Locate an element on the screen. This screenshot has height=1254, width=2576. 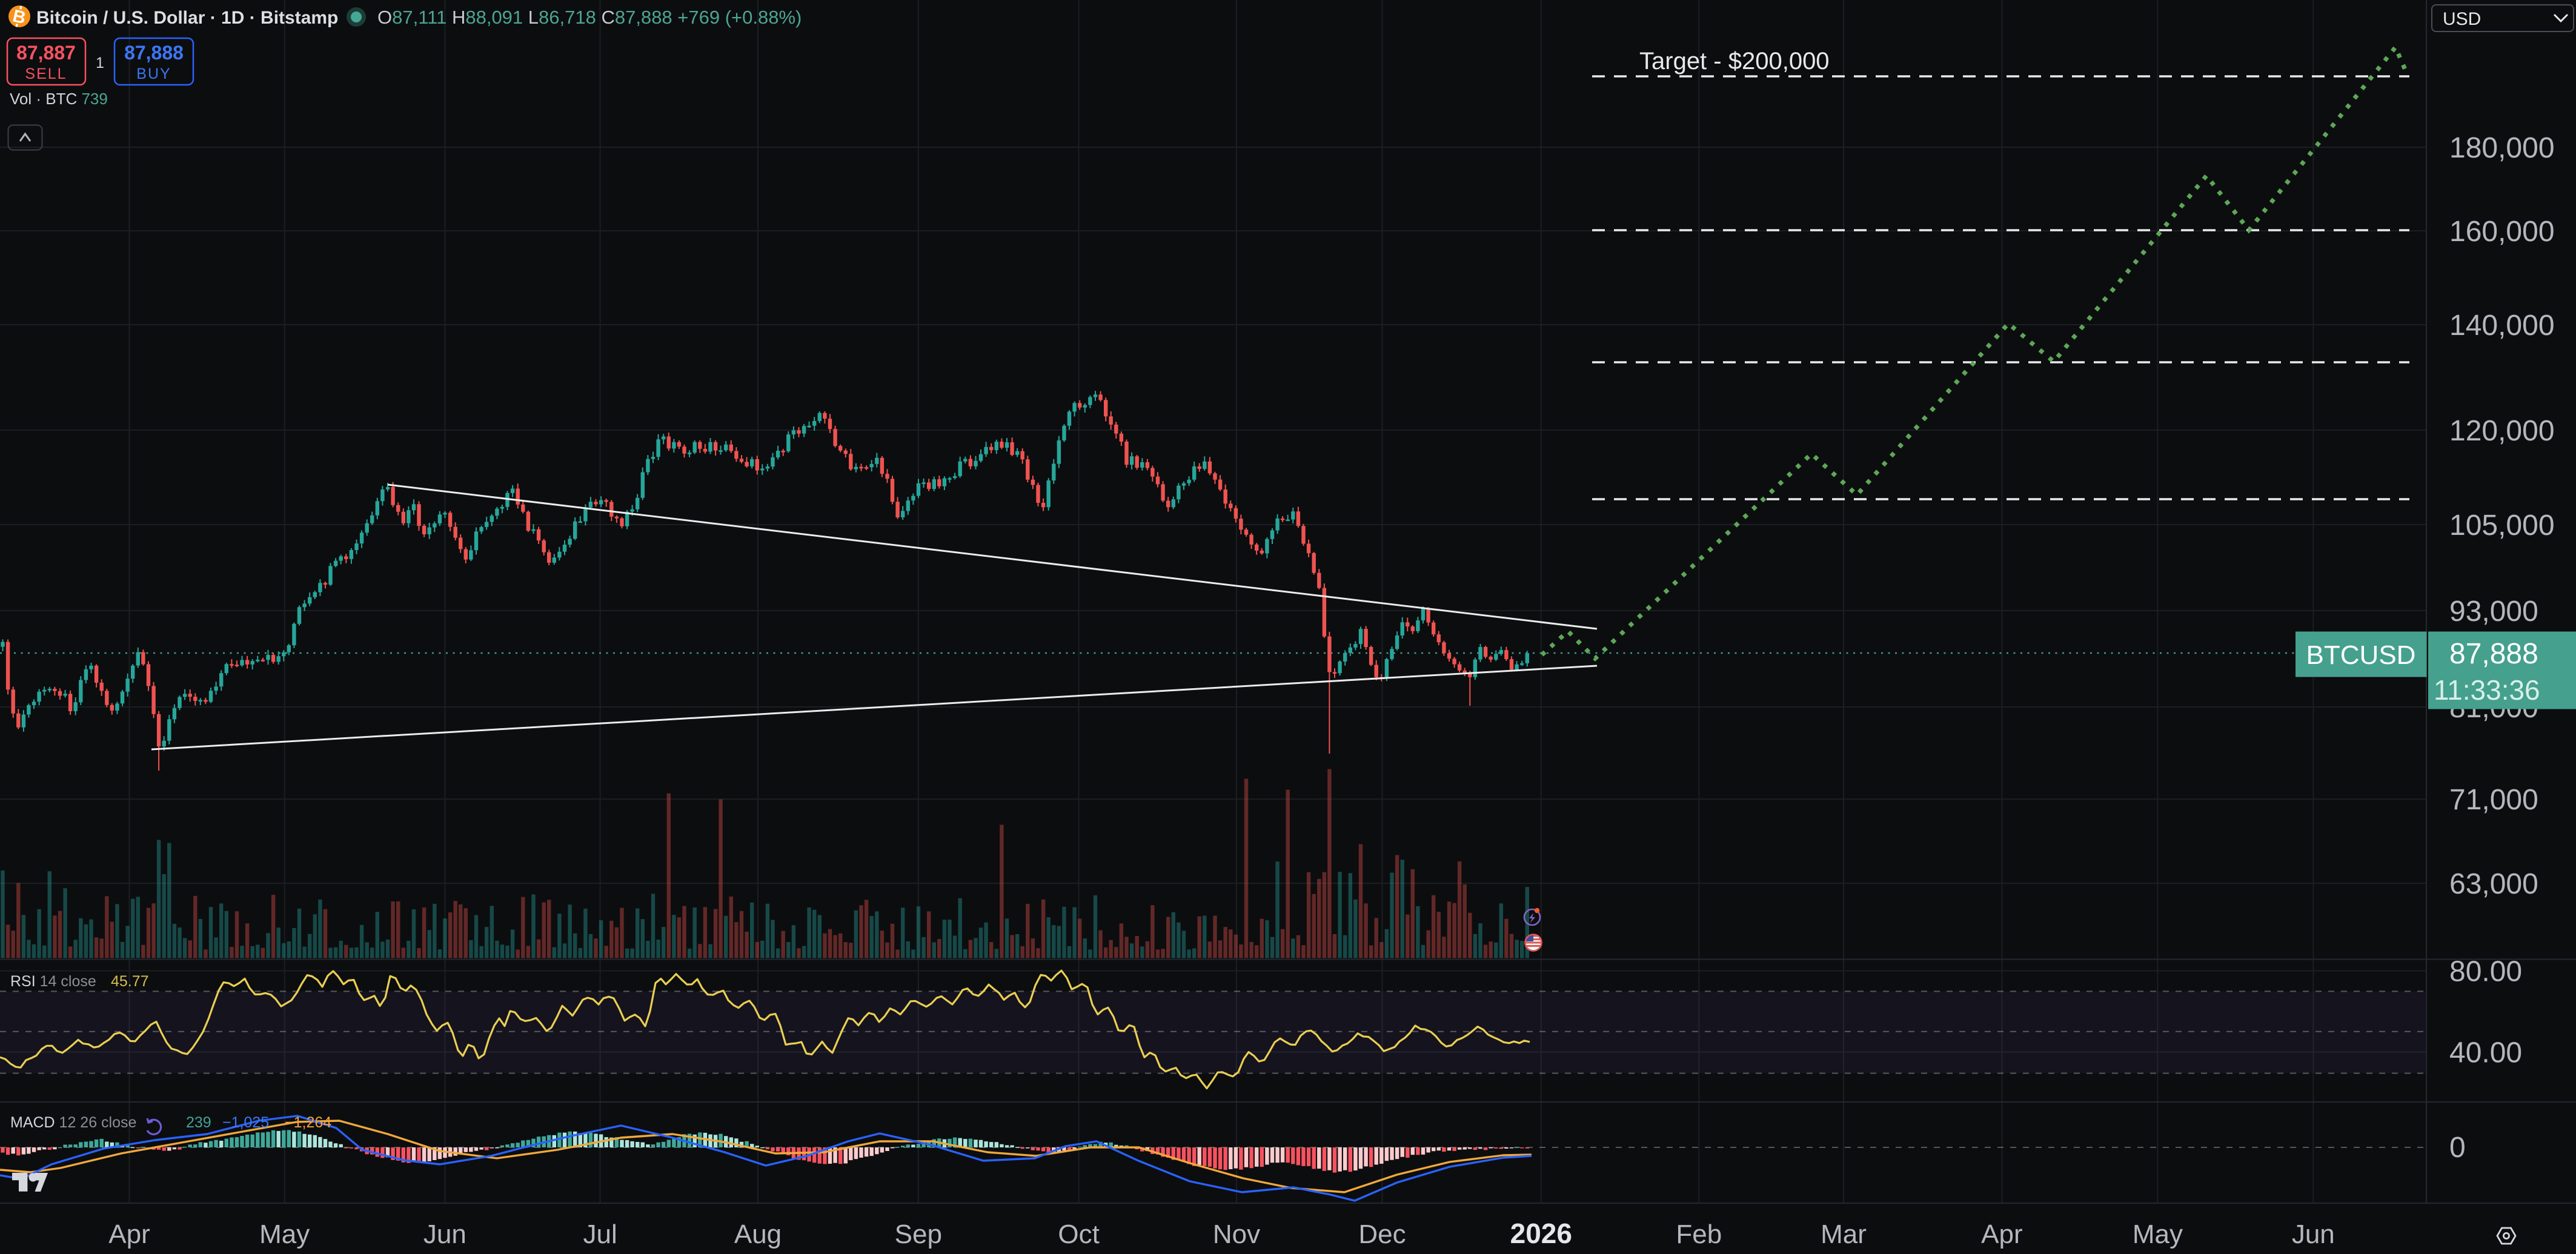
svg-text: 105,000 is located at coordinates (2502, 525).